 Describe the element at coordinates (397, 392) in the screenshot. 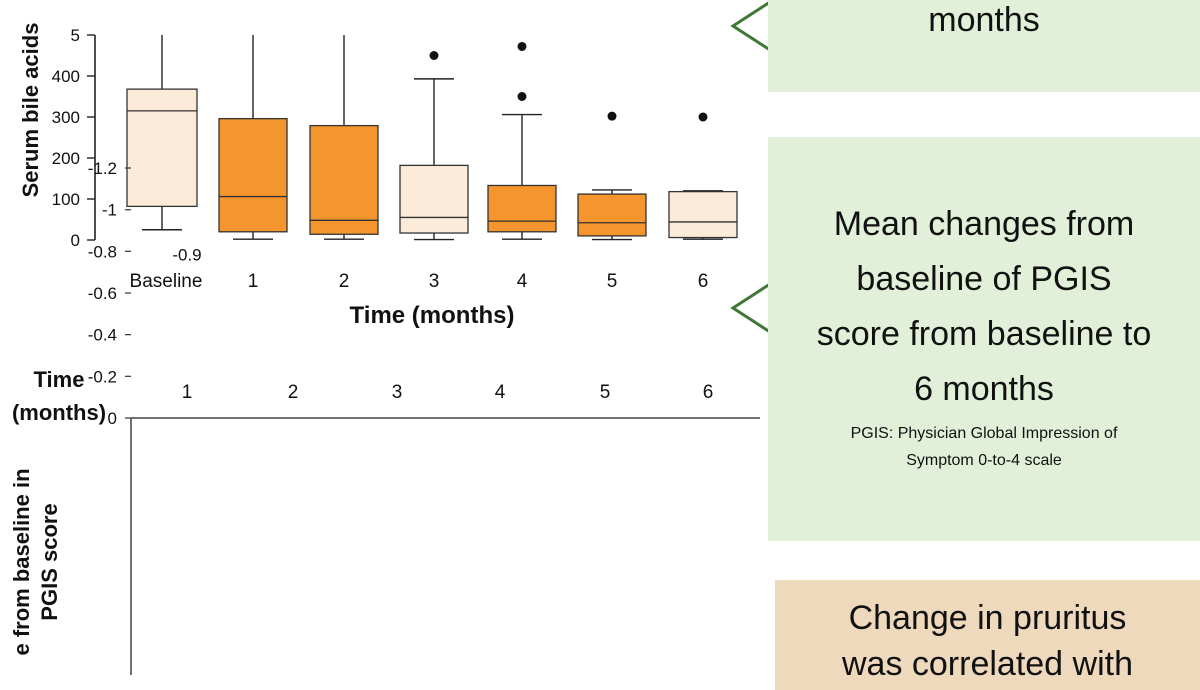

I see `category-label: 3` at that location.